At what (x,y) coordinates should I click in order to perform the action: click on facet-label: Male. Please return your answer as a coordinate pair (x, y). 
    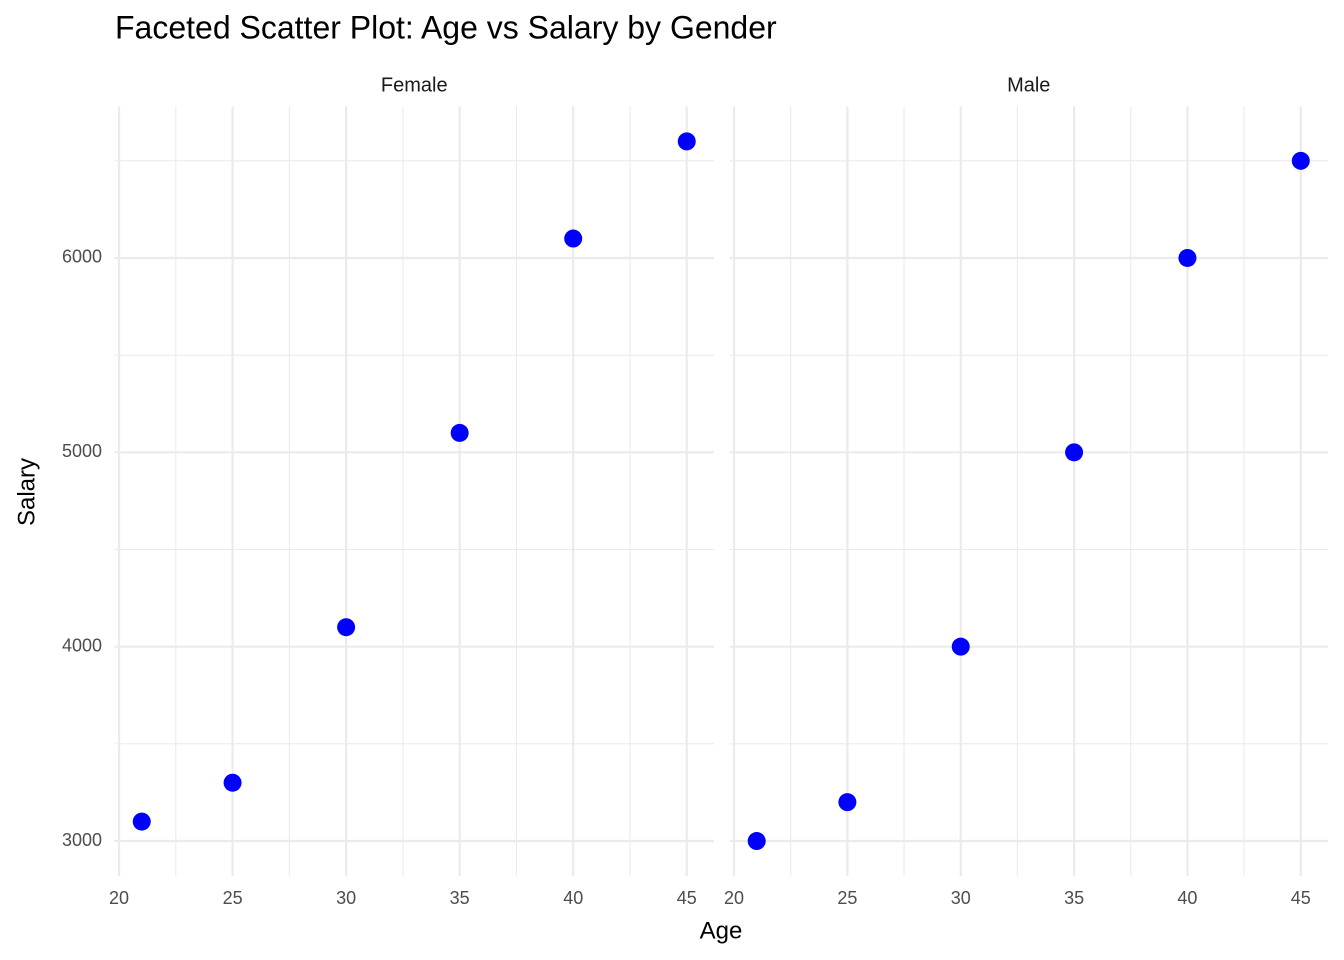
    Looking at the image, I should click on (1028, 85).